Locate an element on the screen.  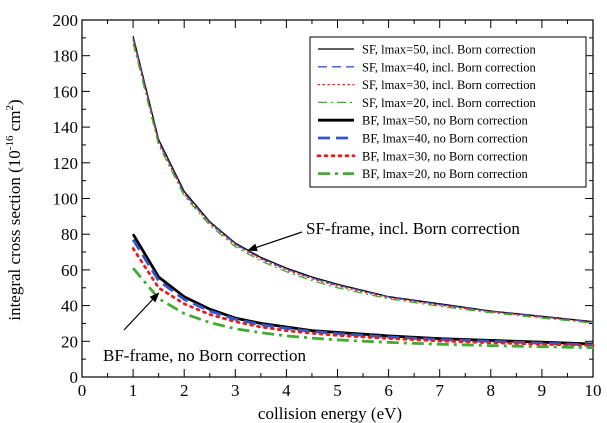
legend-entry-5: BF, lmax=50, no Born correction is located at coordinates (445, 121).